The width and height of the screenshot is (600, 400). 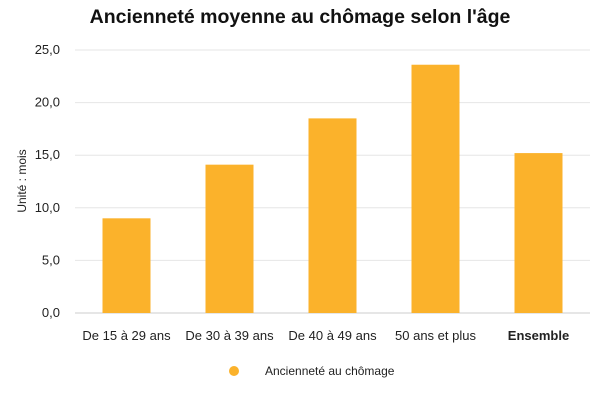 I want to click on legend-label: Ancienneté au chômage, so click(x=330, y=371).